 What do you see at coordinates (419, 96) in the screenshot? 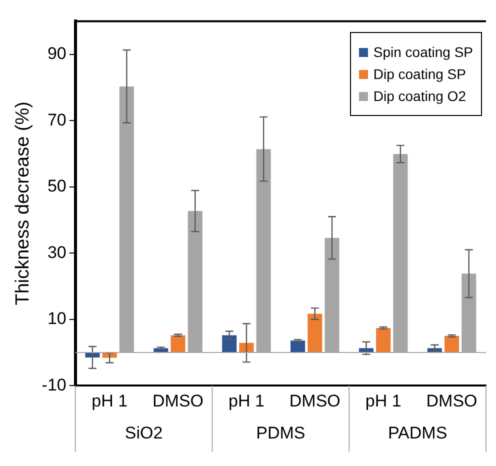
I see `legend-label: Dip coating O2` at bounding box center [419, 96].